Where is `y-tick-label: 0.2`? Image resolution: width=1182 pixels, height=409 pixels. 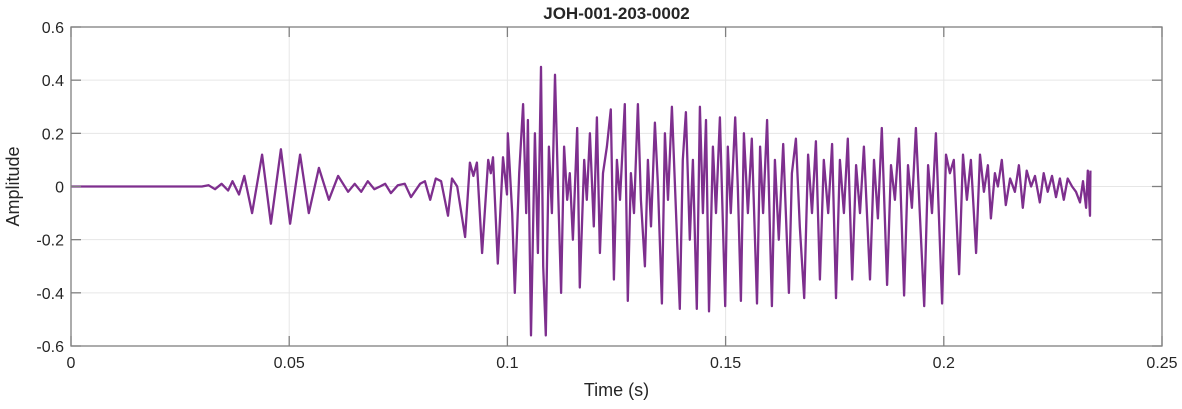
y-tick-label: 0.2 is located at coordinates (53, 134).